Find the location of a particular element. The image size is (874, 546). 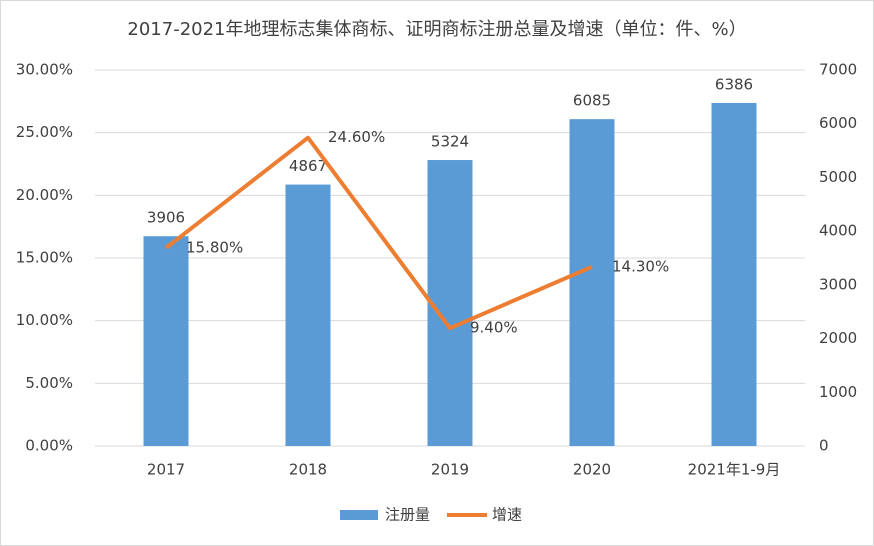

y2-tick-label: 3000 is located at coordinates (838, 284).